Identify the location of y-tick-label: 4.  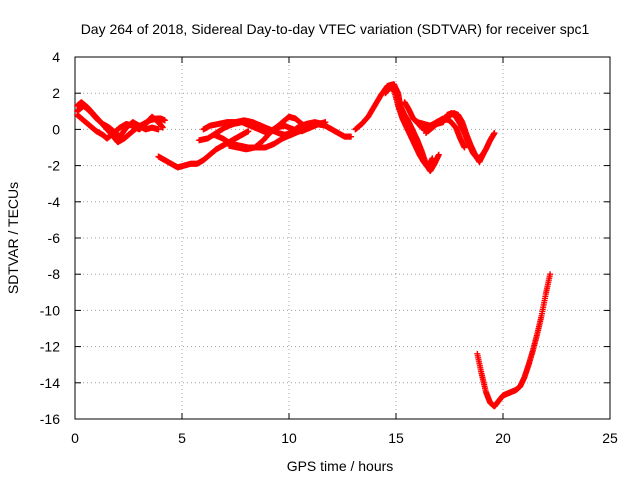
(56, 57).